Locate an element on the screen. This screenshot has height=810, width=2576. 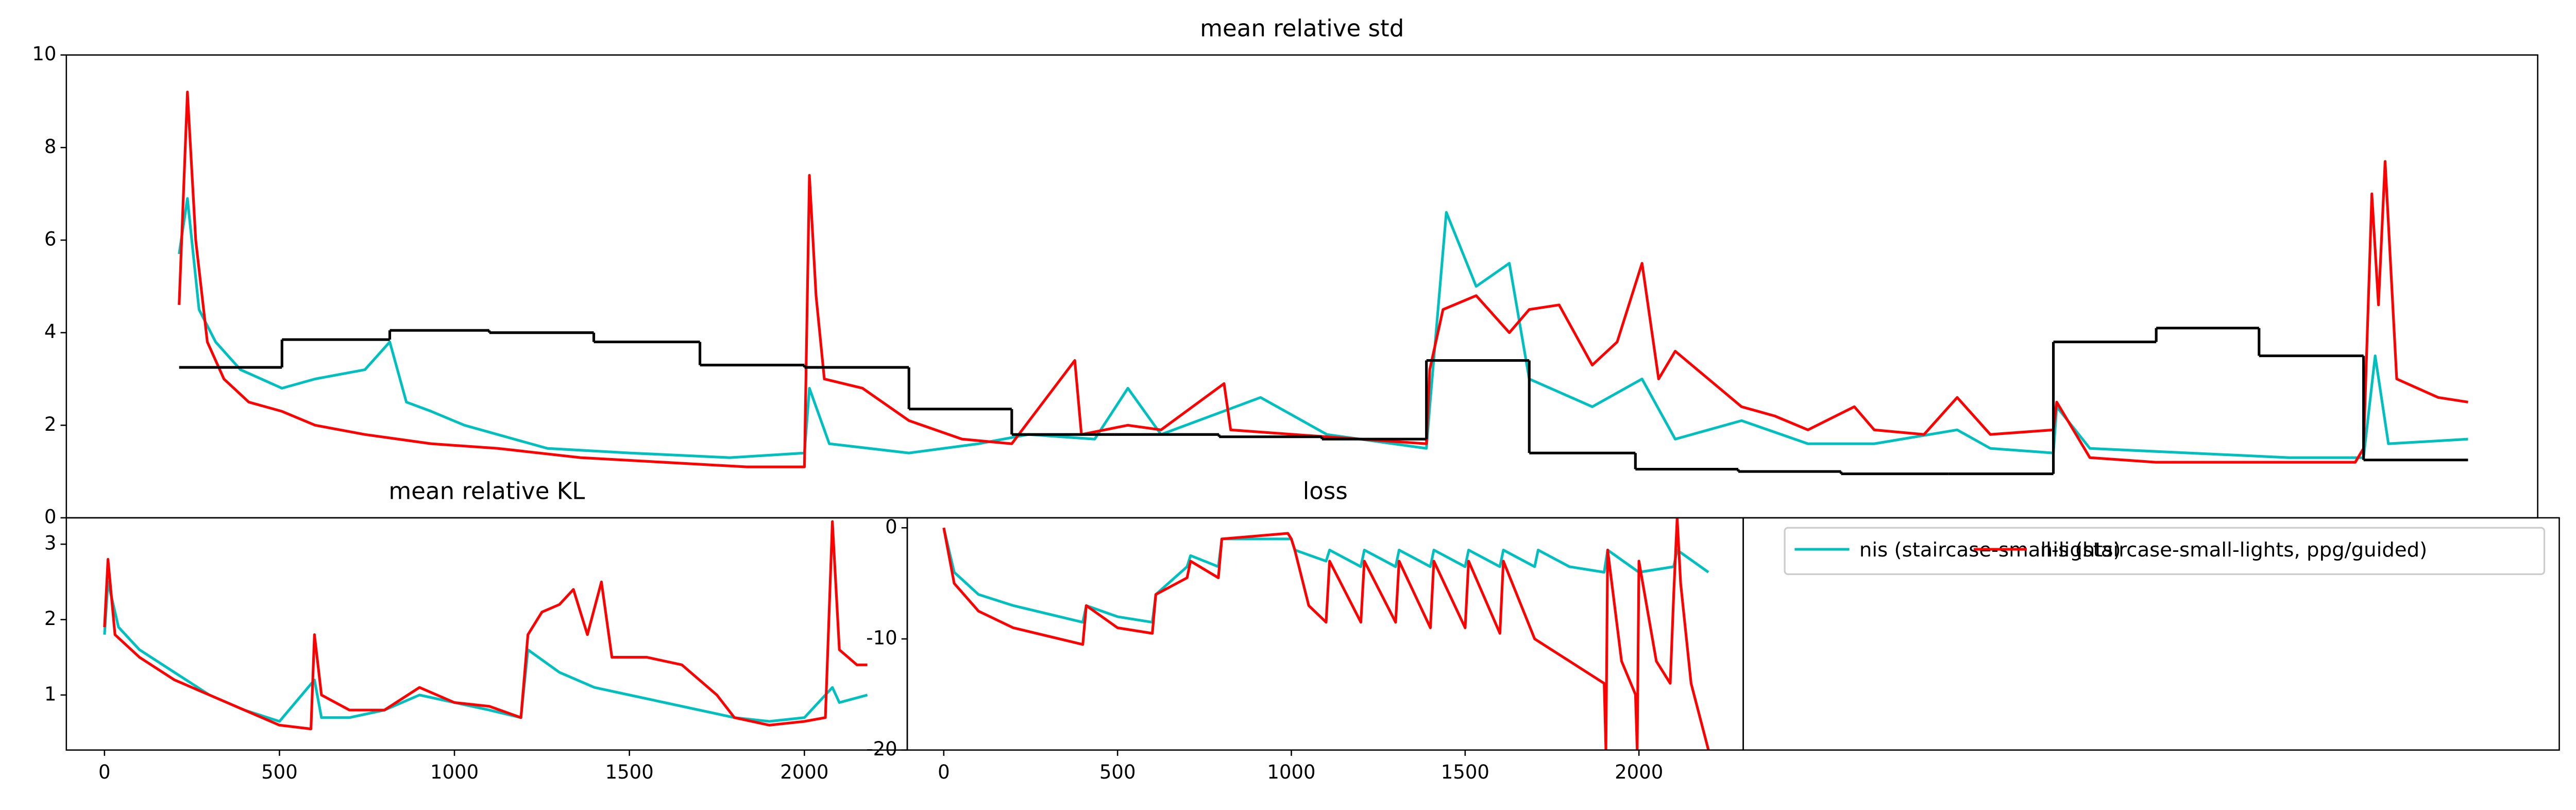
y-tick-label: -20 is located at coordinates (881, 749).